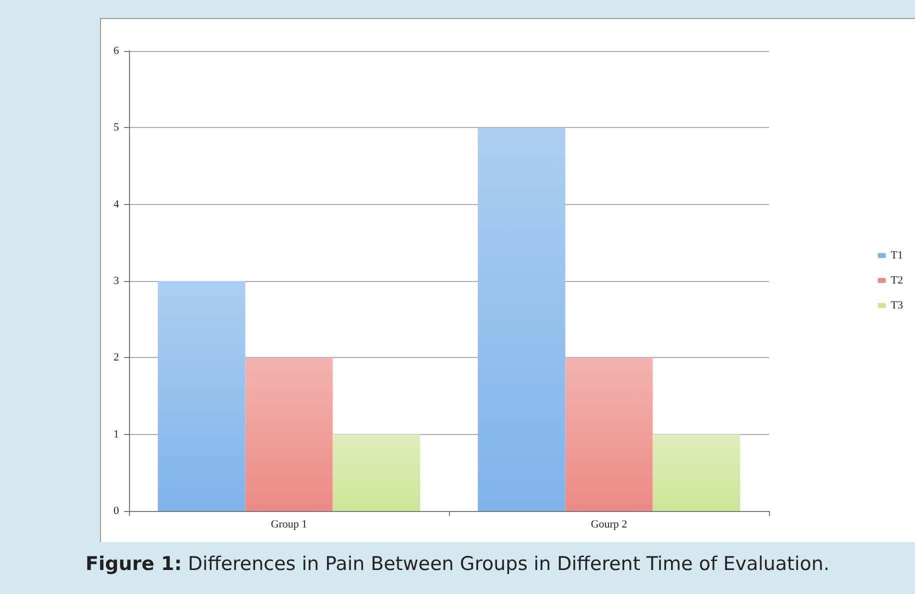  What do you see at coordinates (897, 306) in the screenshot?
I see `legend-label: T3` at bounding box center [897, 306].